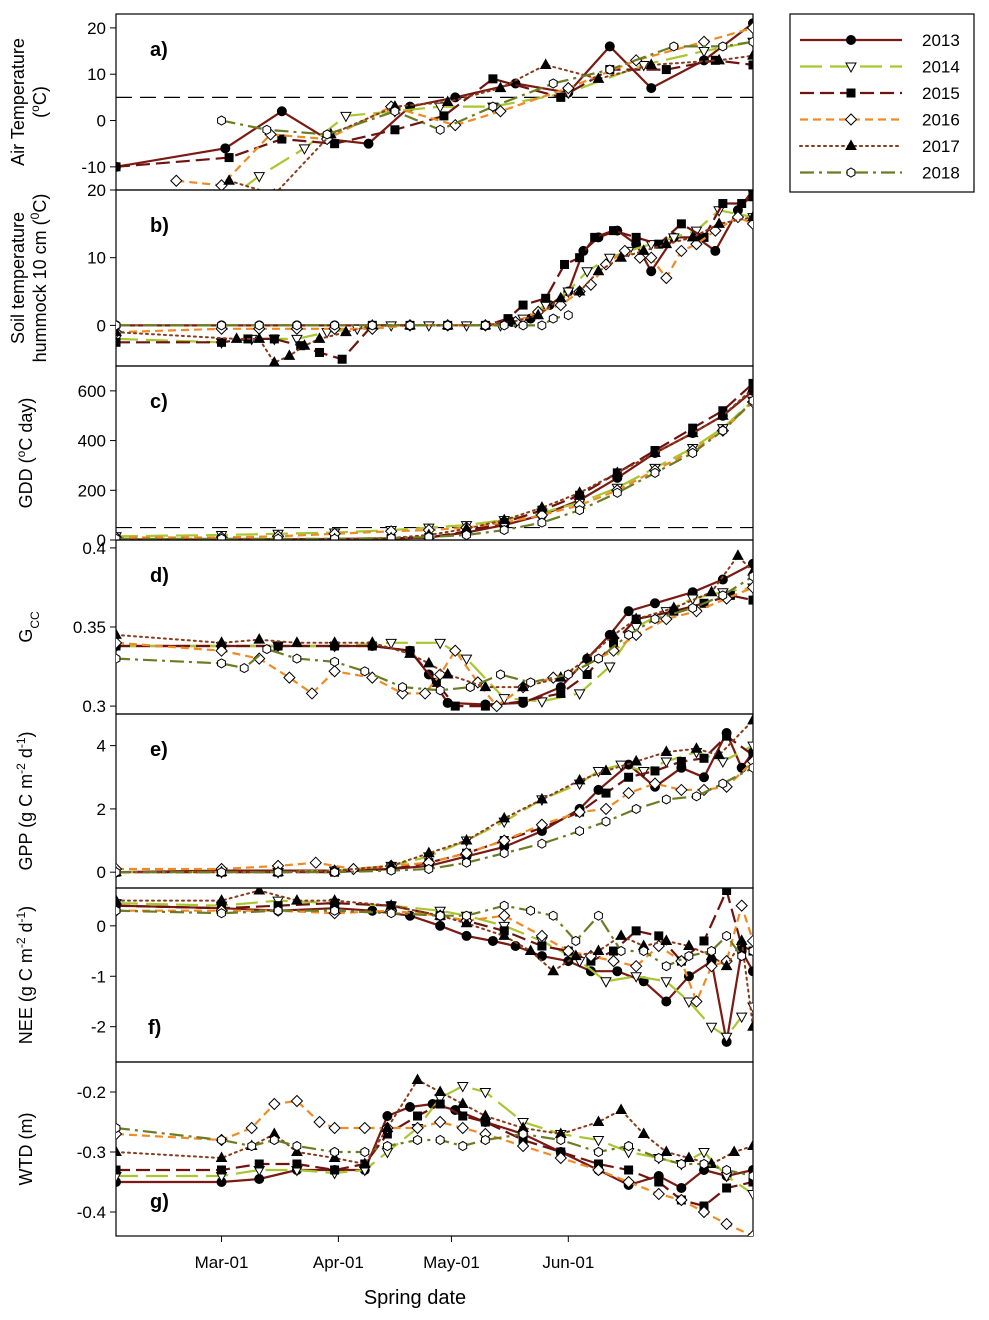  Describe the element at coordinates (368, 143) in the screenshot. I see `data-point-a-2013` at that location.